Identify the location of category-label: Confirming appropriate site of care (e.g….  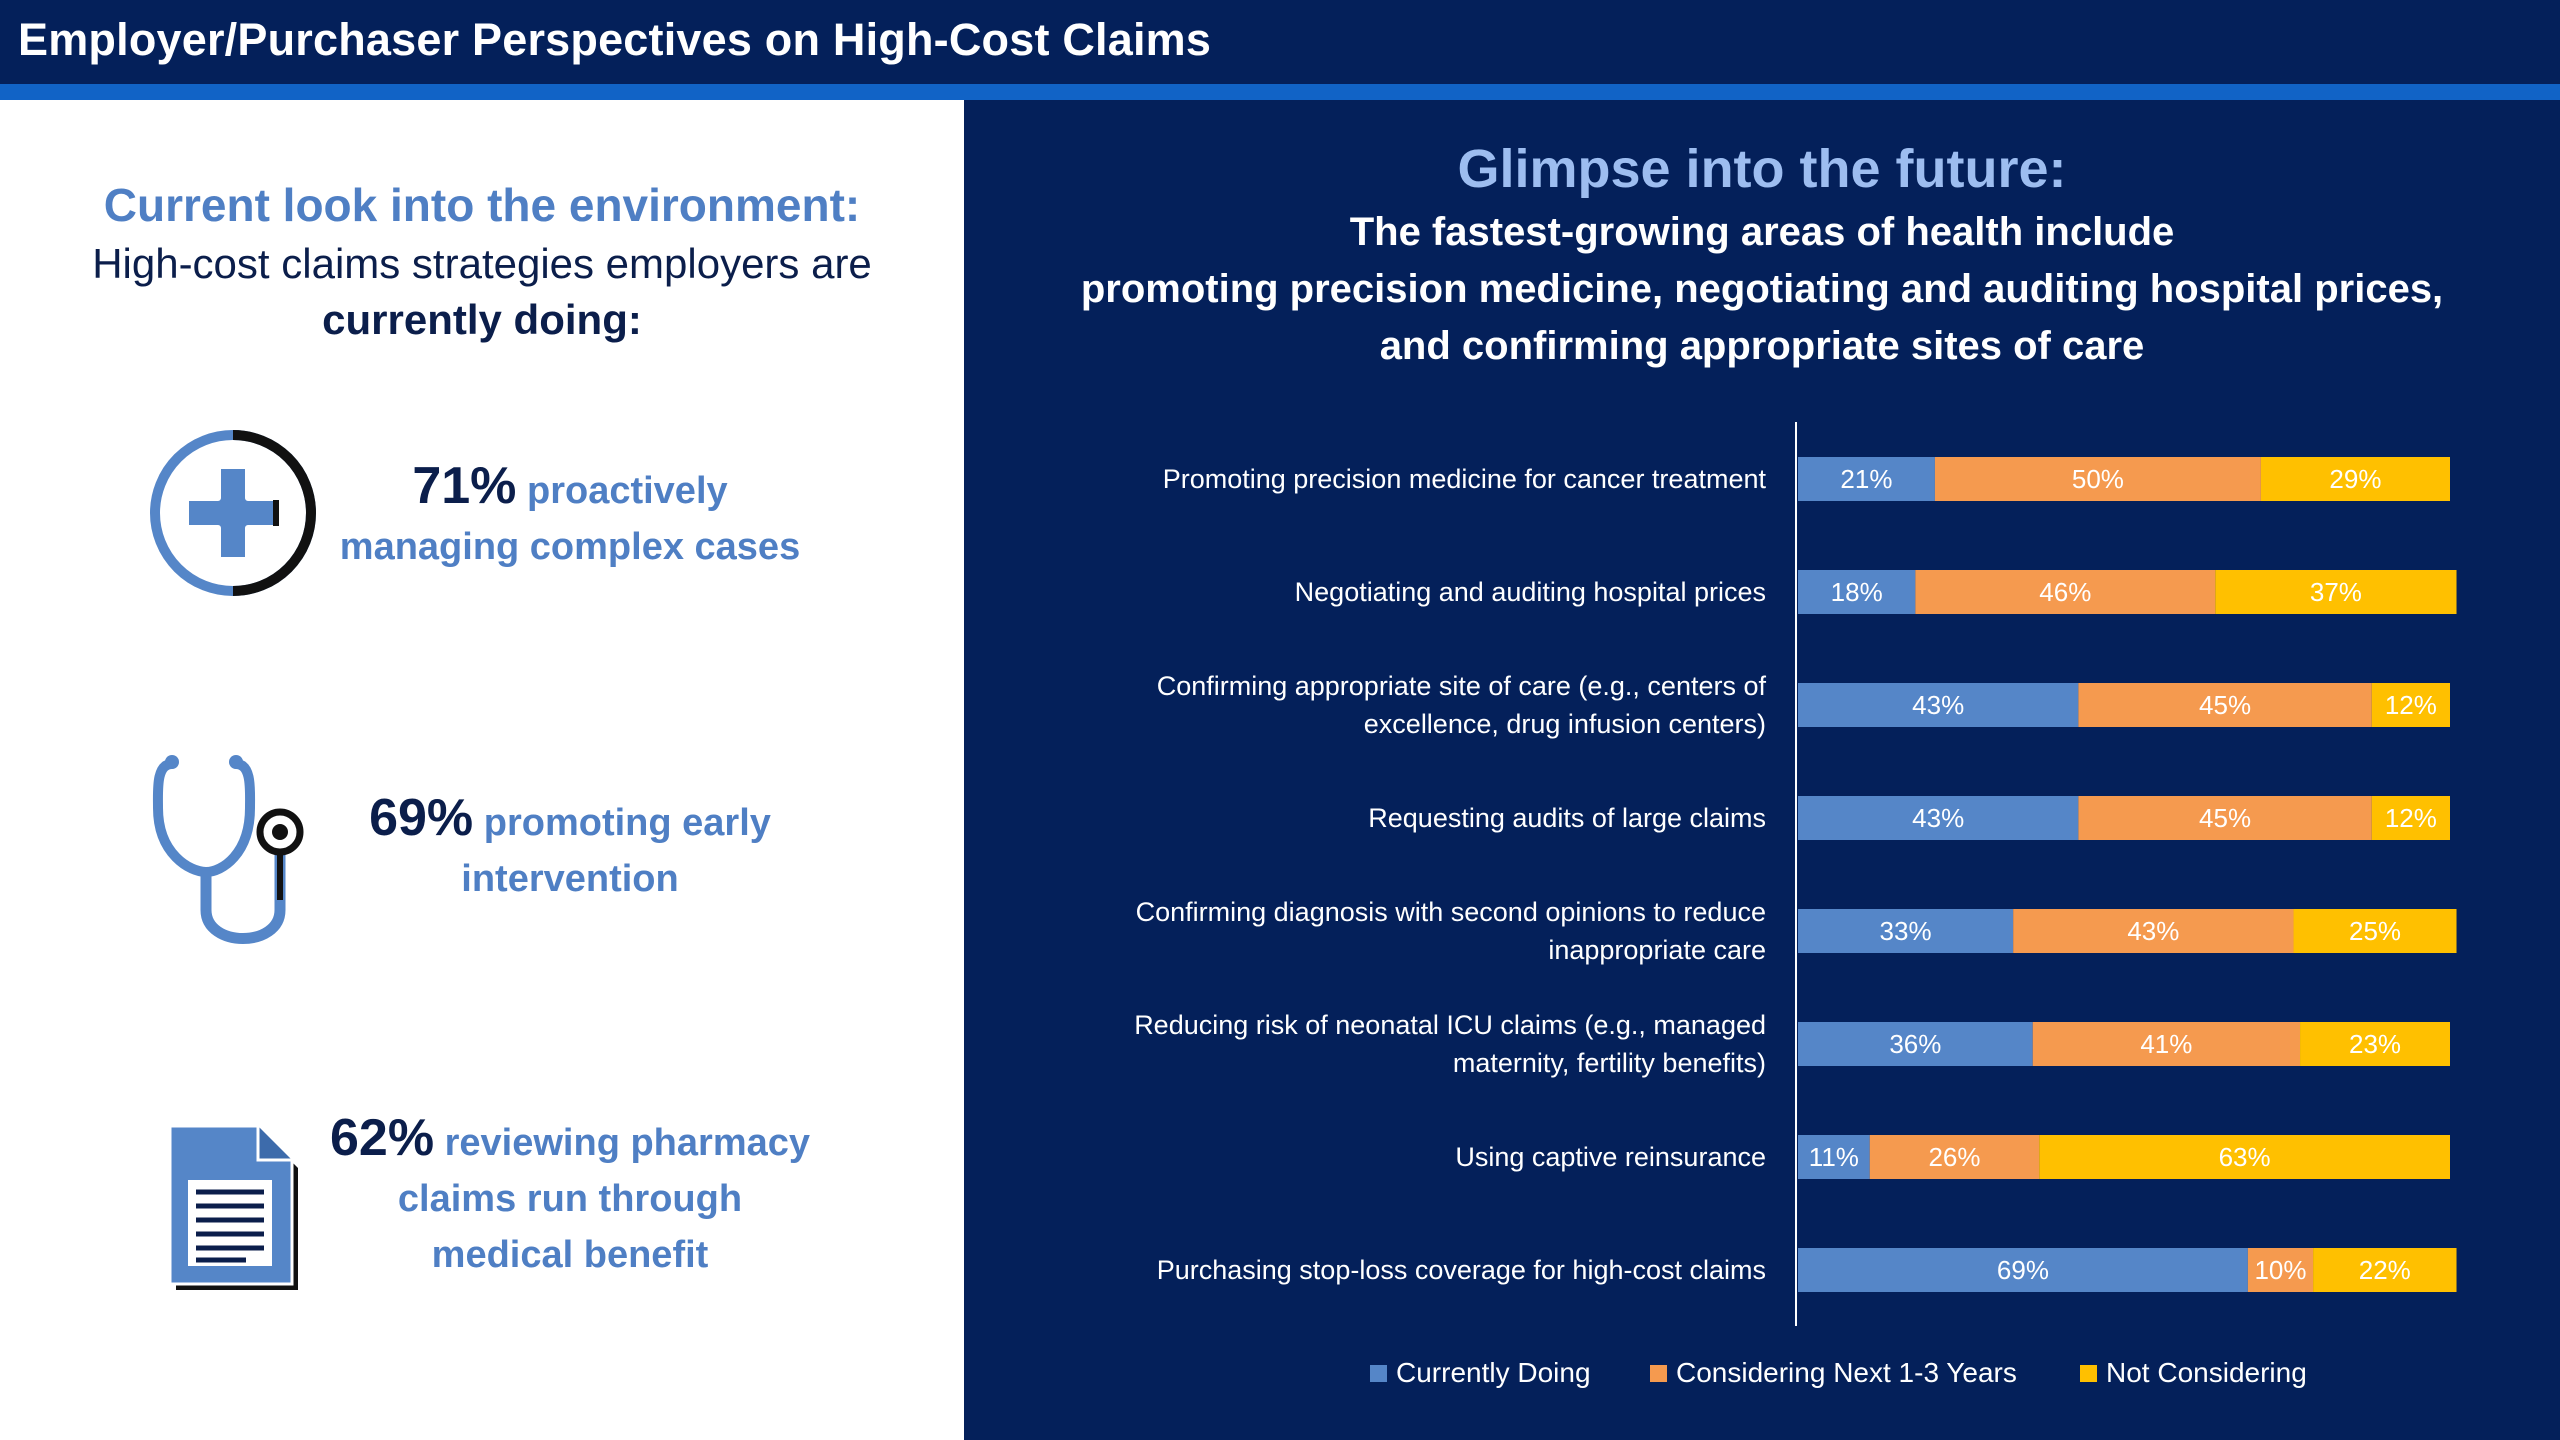
(1462, 705).